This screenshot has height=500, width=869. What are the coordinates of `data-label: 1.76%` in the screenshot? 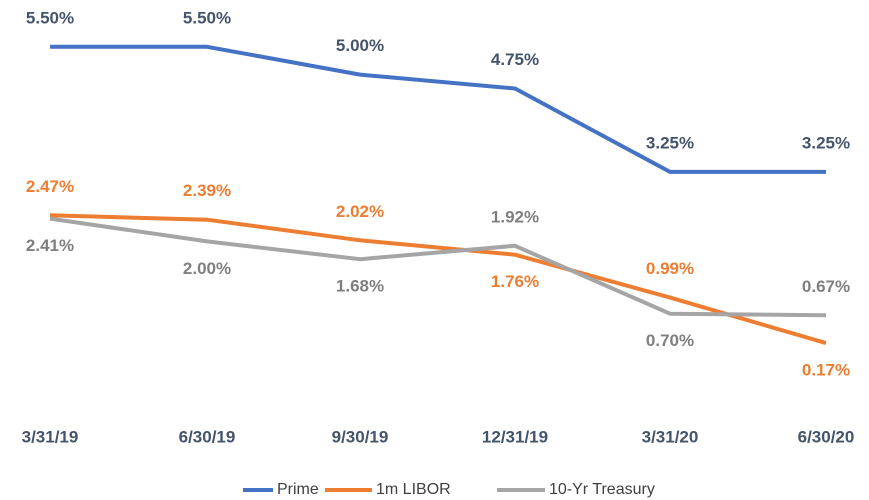 It's located at (515, 281).